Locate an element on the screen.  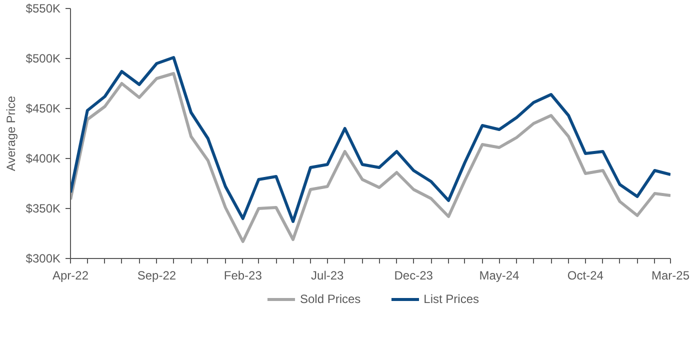
x-tick-label: Oct-24 is located at coordinates (585, 275).